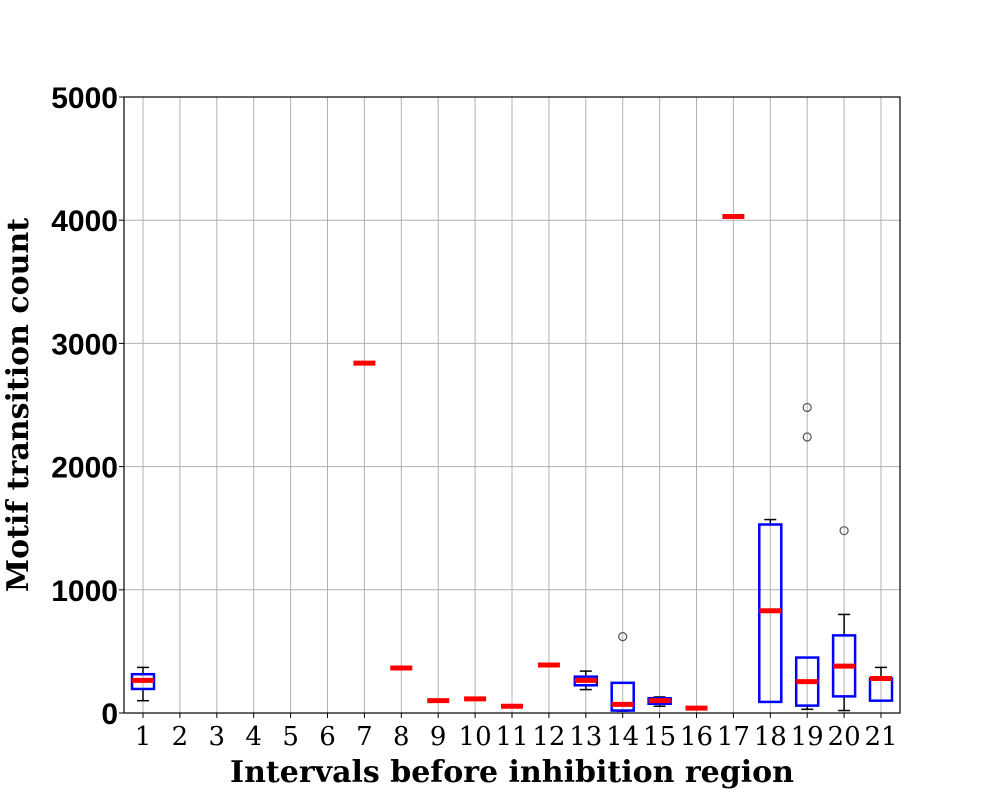 The width and height of the screenshot is (1000, 800). I want to click on y-tick-label: 5000, so click(84, 98).